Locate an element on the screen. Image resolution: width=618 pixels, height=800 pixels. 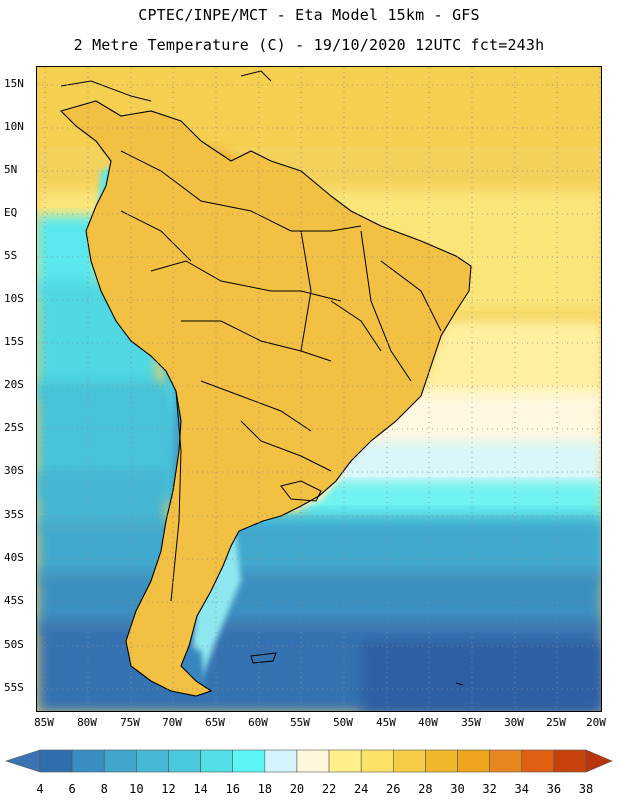
colorbar-tick-label: 34 is located at coordinates (521, 789).